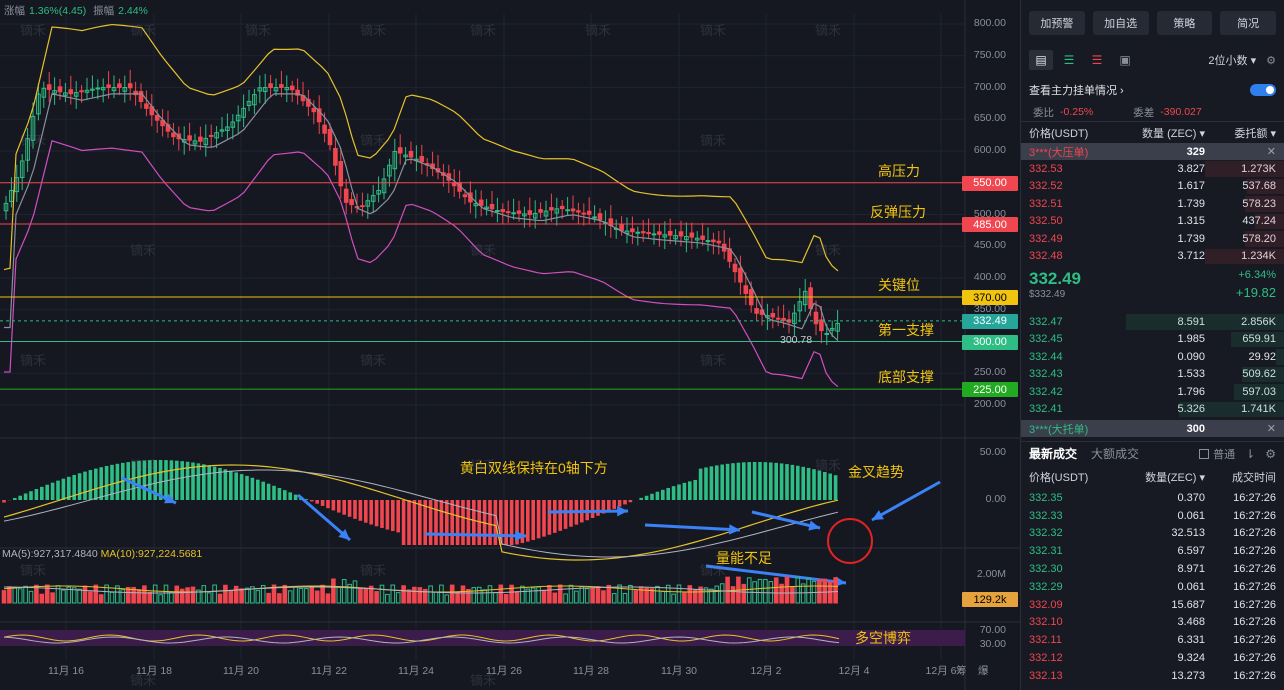 This screenshot has height=690, width=1284. Describe the element at coordinates (1041, 60) in the screenshot. I see `book-both-icon: ▤` at that location.